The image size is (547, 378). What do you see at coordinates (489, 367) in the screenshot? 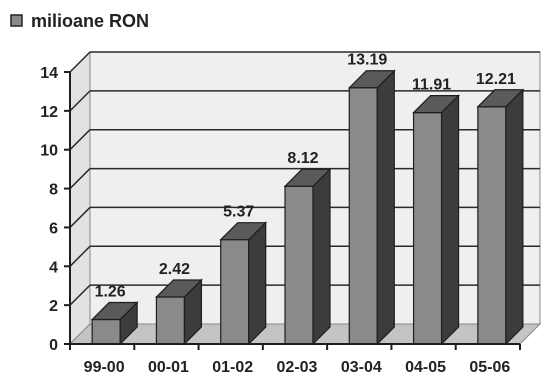
I see `x-tick-label: 05-06` at bounding box center [489, 367].